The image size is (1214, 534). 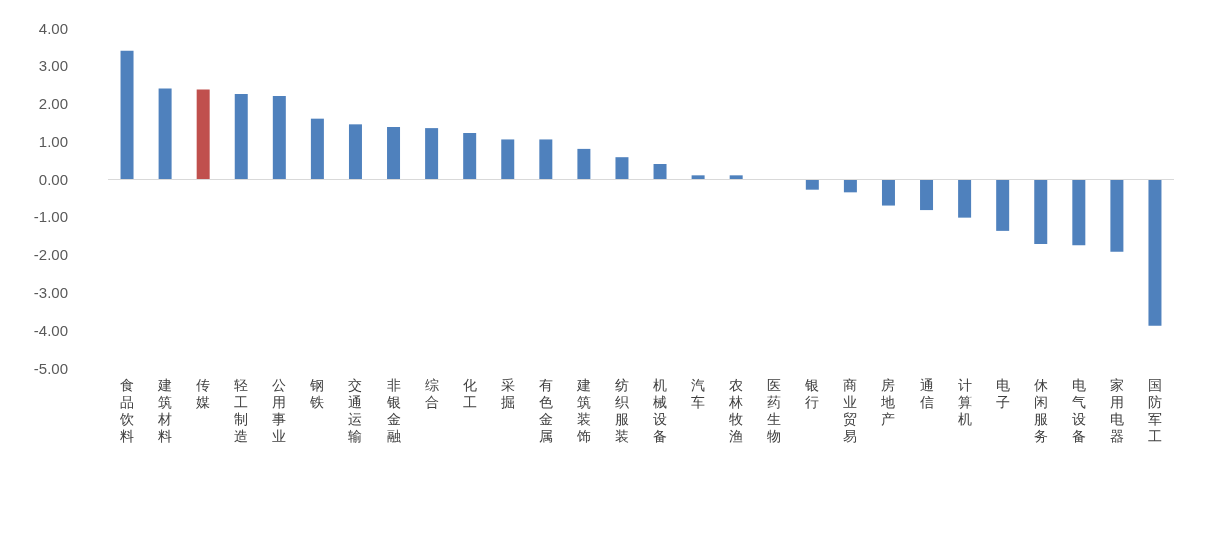 I want to click on y-tick-label: 4.00, so click(x=53, y=28).